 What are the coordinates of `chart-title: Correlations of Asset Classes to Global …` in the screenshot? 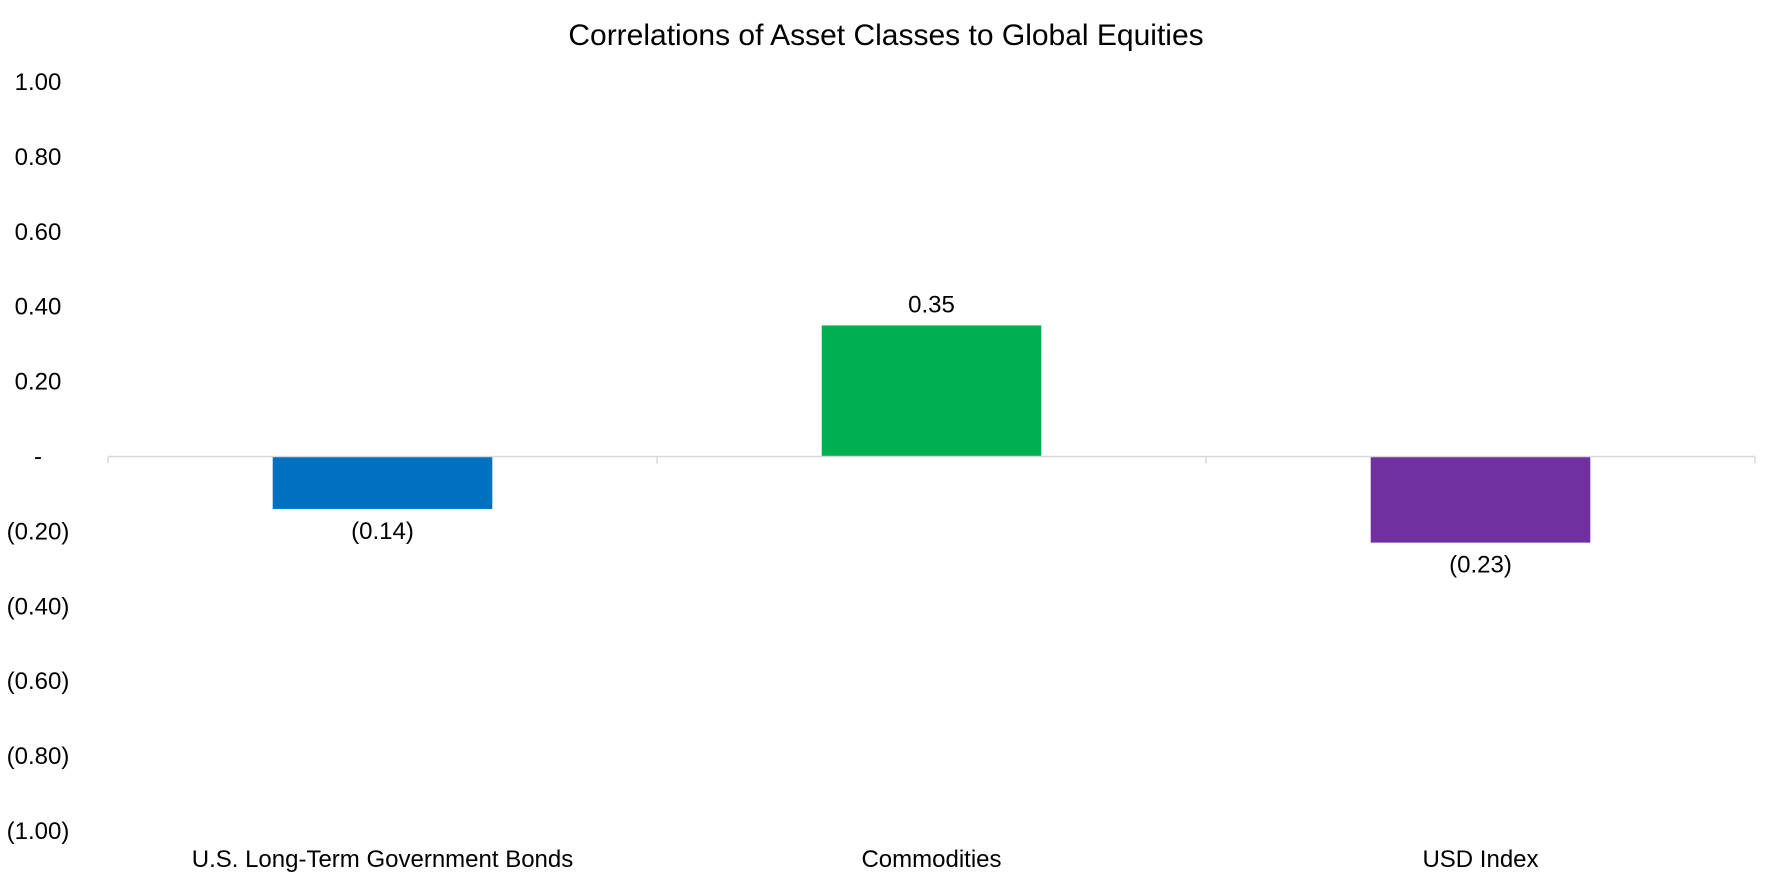 It's located at (885, 35).